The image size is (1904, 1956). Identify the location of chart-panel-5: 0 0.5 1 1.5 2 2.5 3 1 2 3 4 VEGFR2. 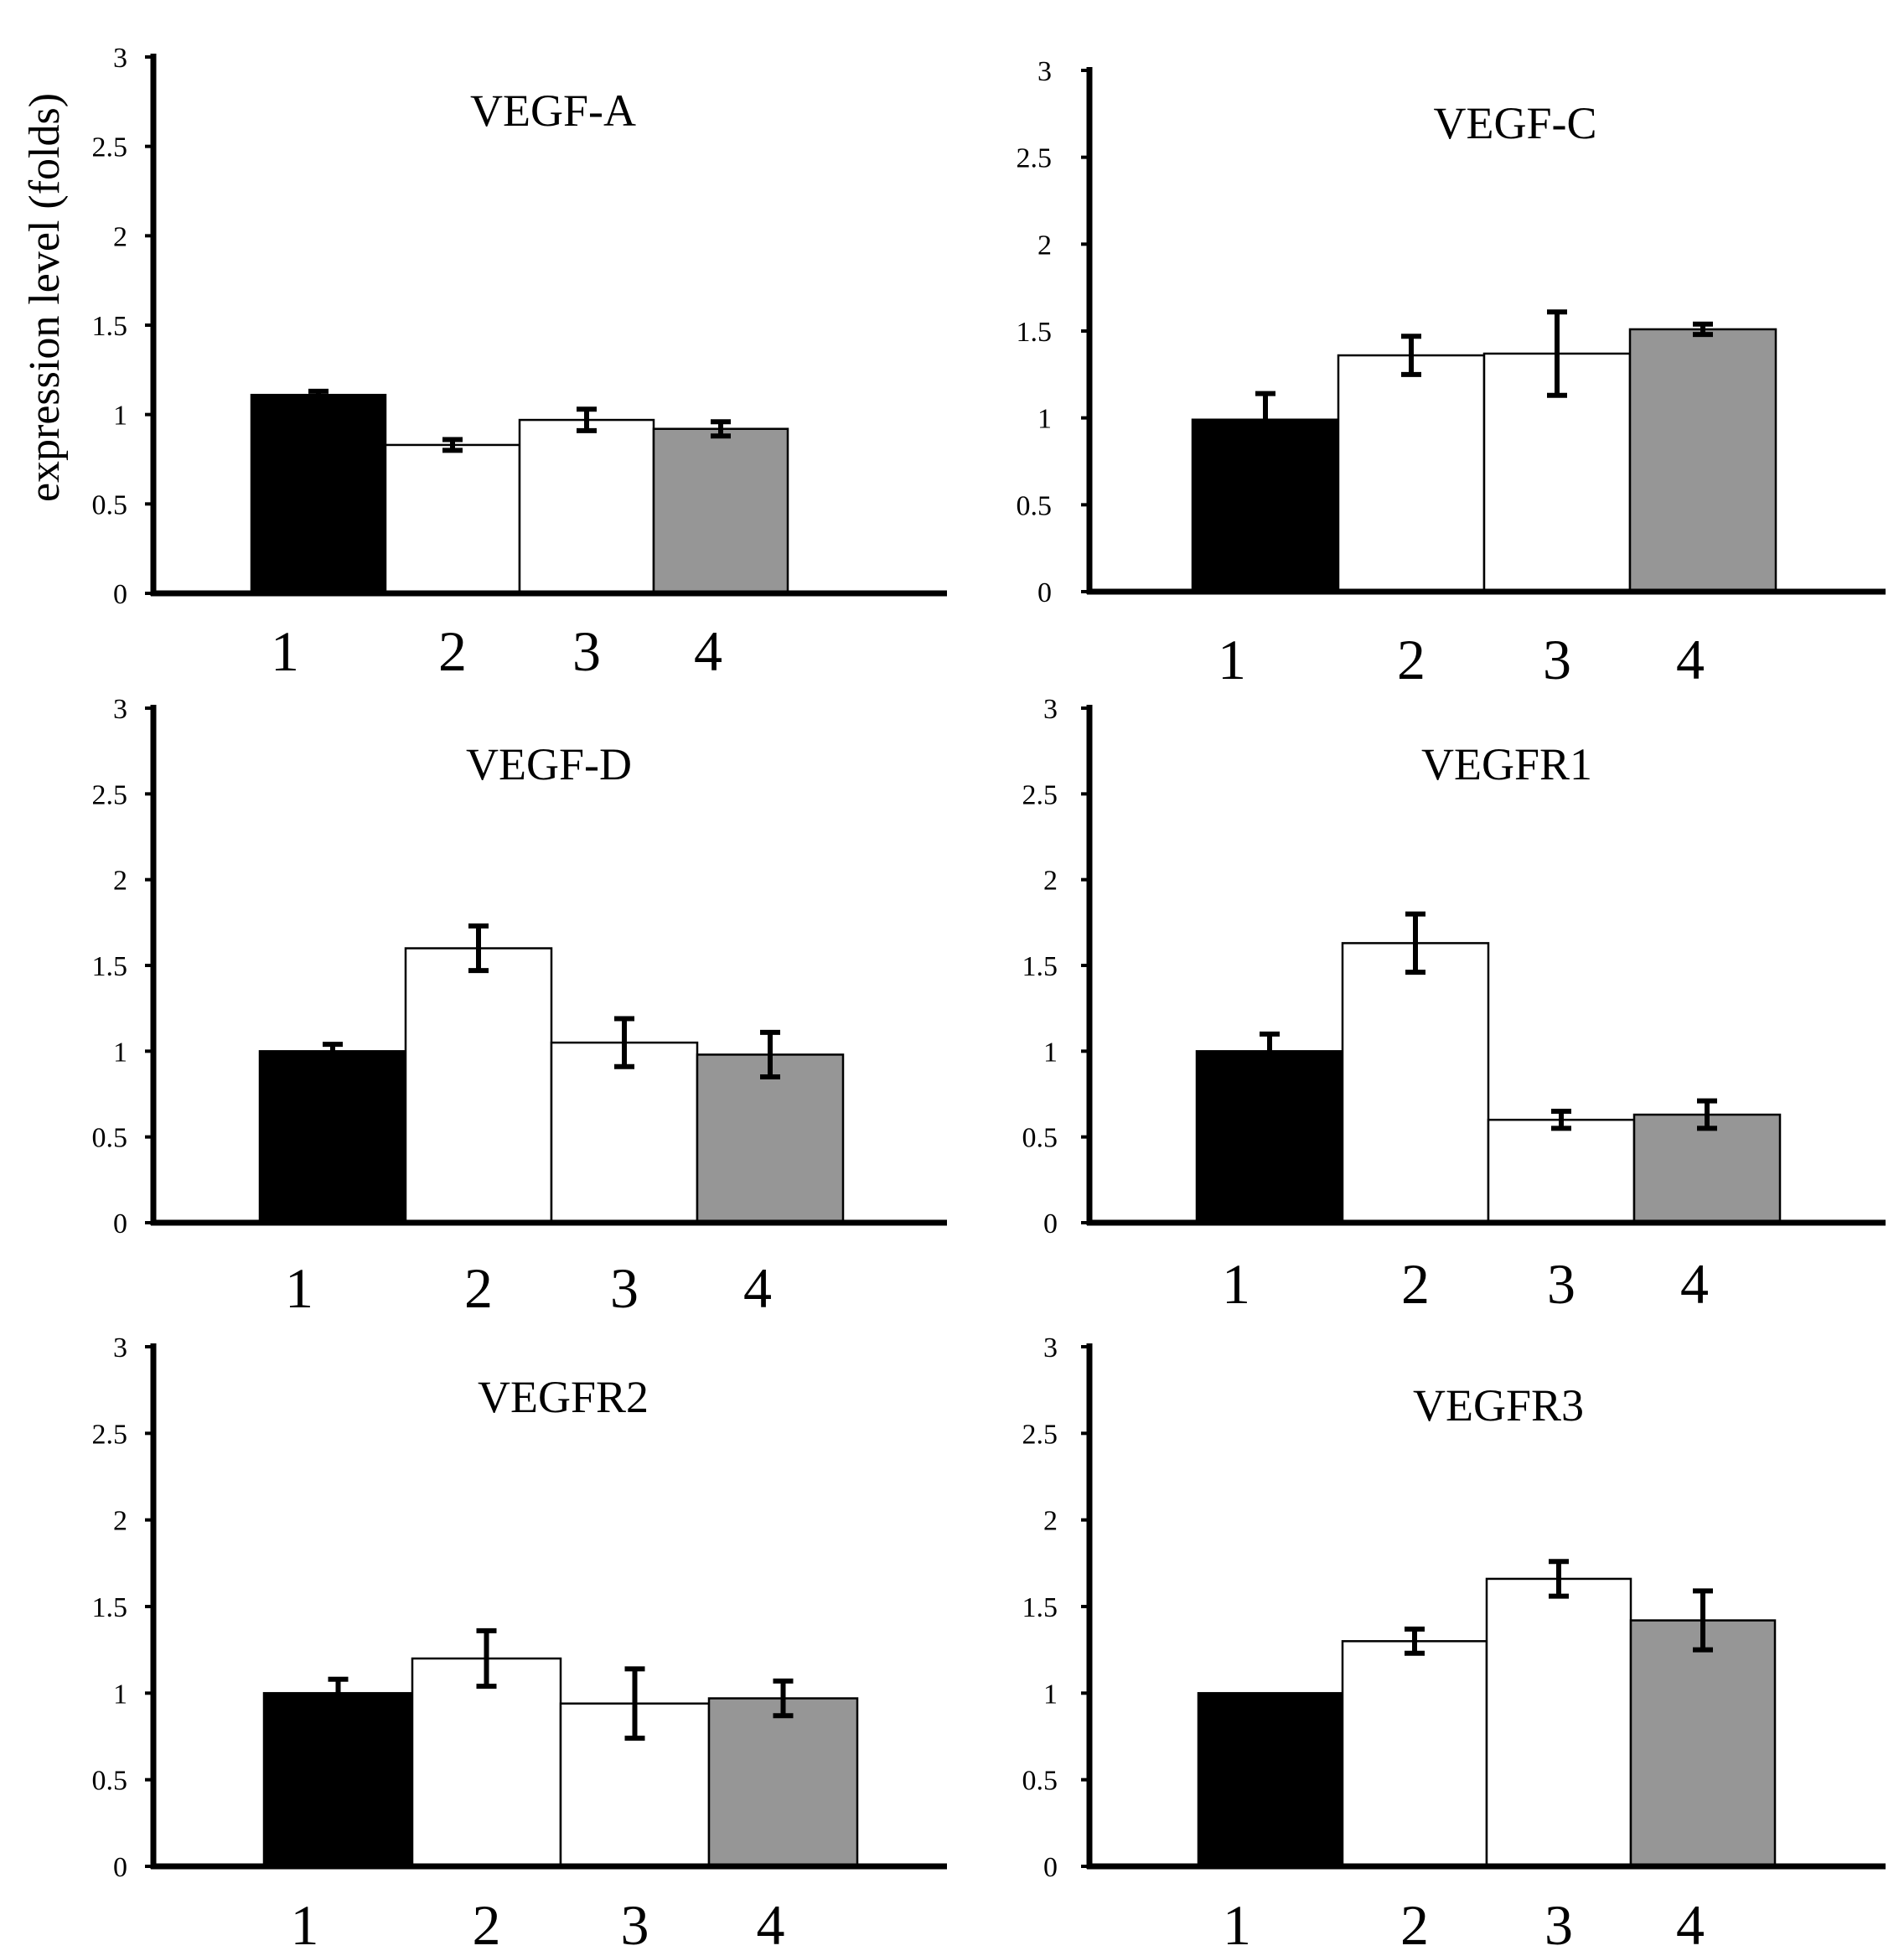
(519, 1644).